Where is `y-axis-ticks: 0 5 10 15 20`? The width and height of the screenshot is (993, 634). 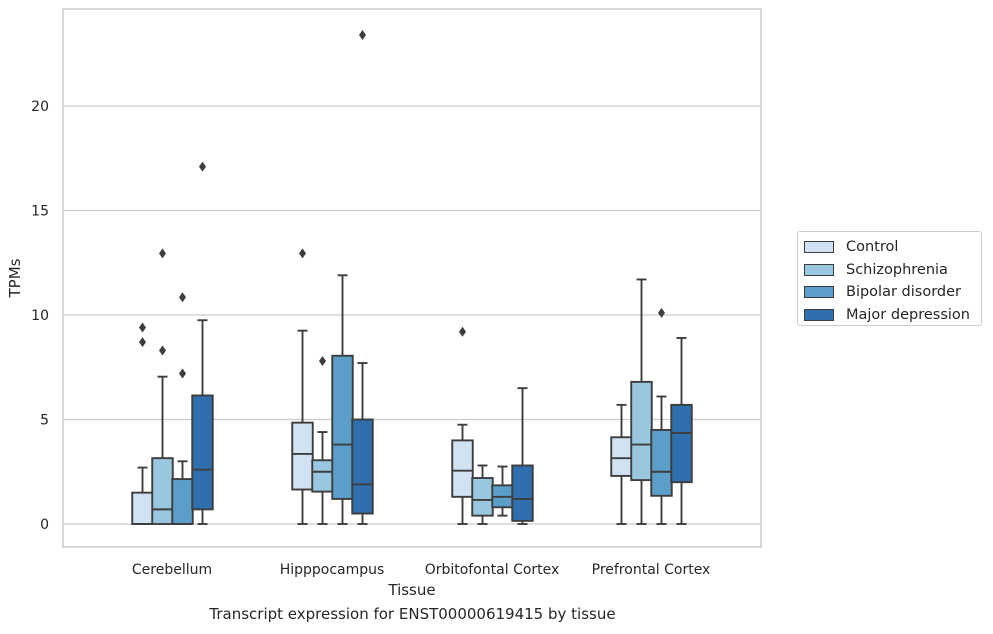 y-axis-ticks: 0 5 10 15 20 is located at coordinates (40, 316).